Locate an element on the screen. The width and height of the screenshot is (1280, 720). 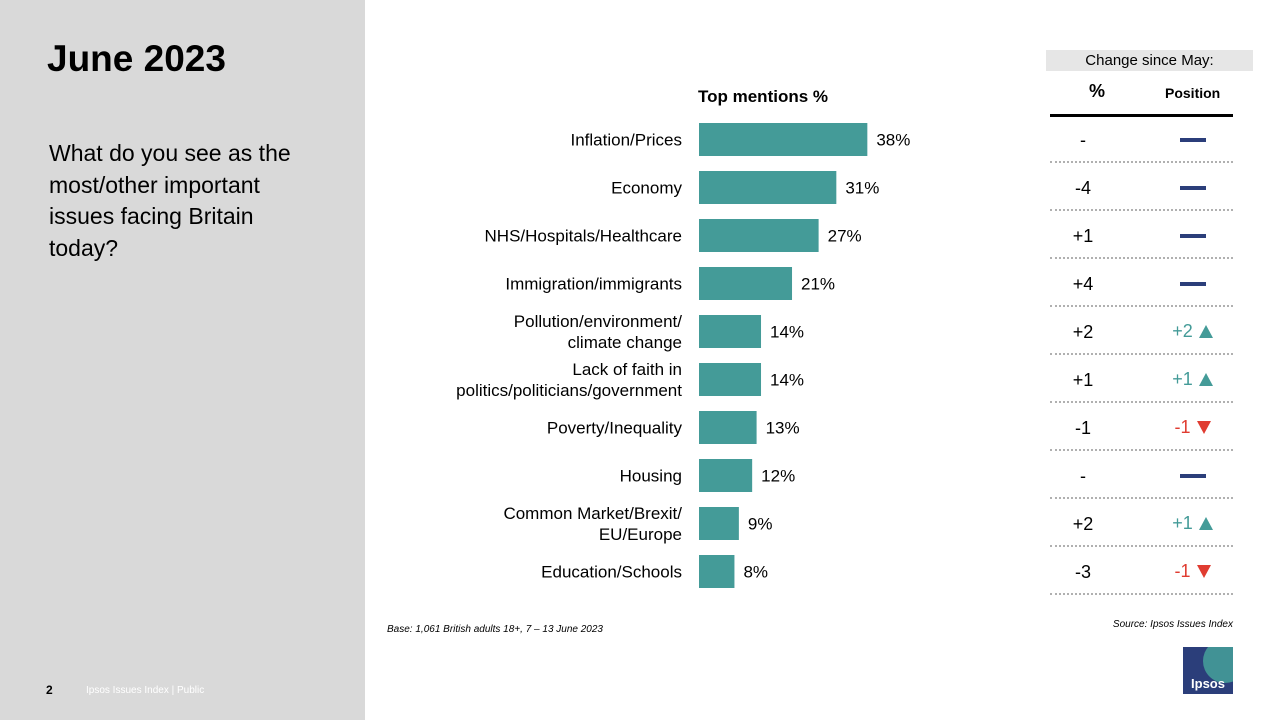
change-position-value: +2 is located at coordinates (1182, 331).